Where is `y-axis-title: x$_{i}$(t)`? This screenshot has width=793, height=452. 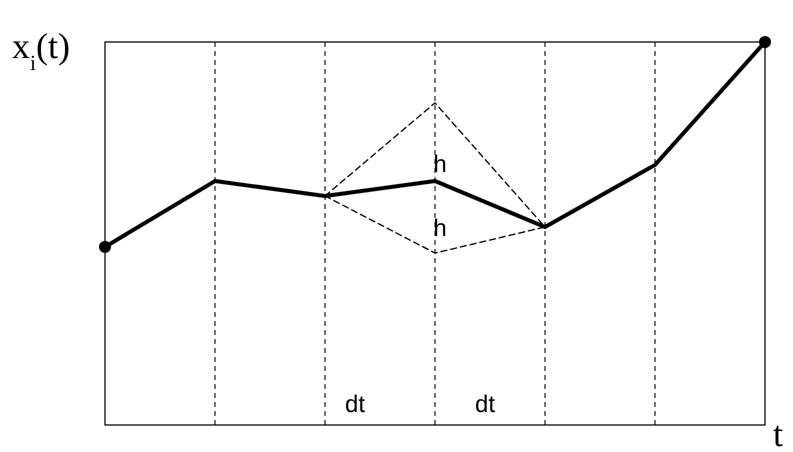 y-axis-title: x$_{i}$(t) is located at coordinates (41, 50).